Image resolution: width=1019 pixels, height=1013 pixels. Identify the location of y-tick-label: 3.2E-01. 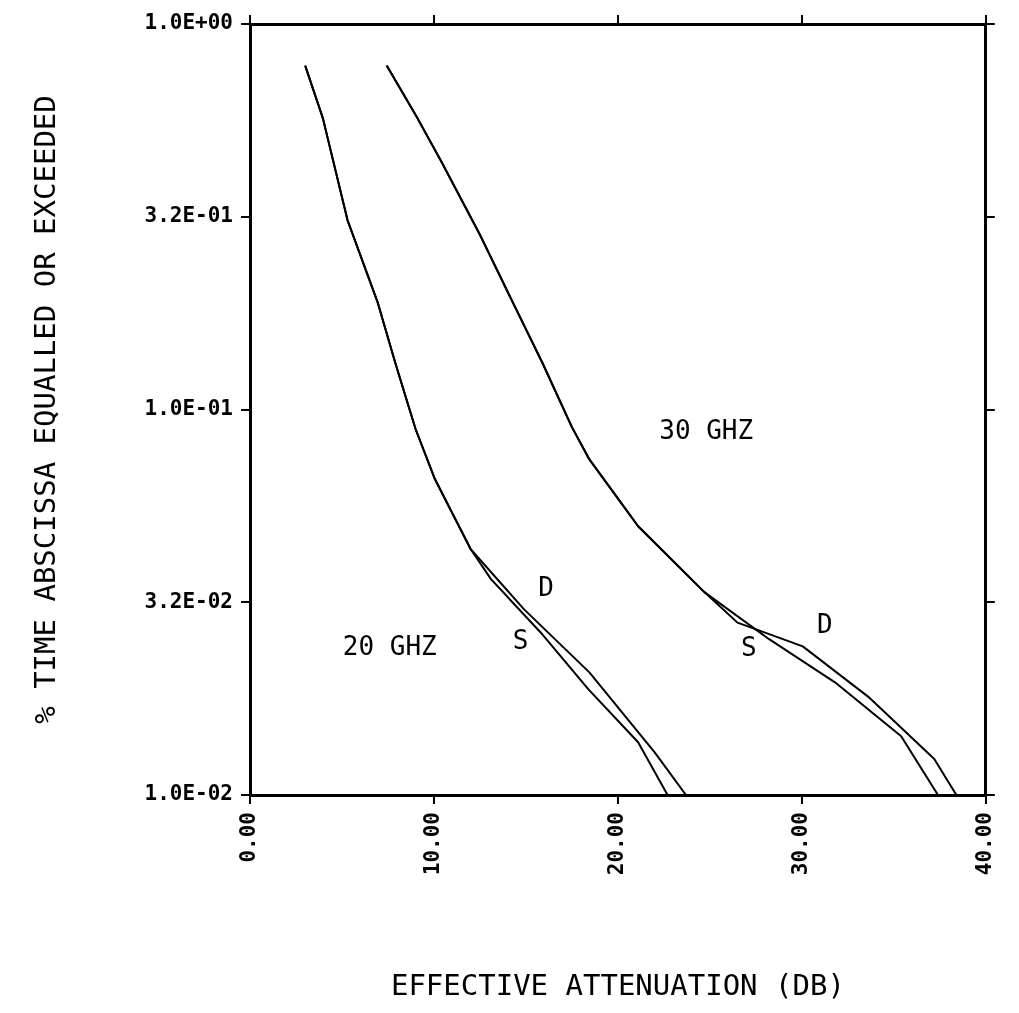
(188, 215).